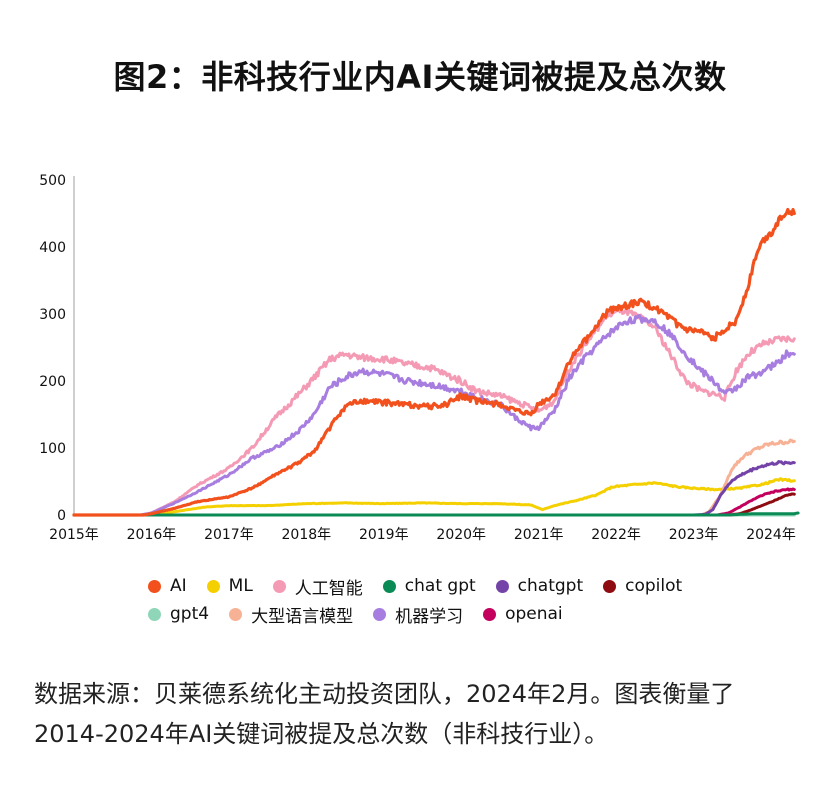  What do you see at coordinates (152, 535) in the screenshot?
I see `x-tick-label: 2016年` at bounding box center [152, 535].